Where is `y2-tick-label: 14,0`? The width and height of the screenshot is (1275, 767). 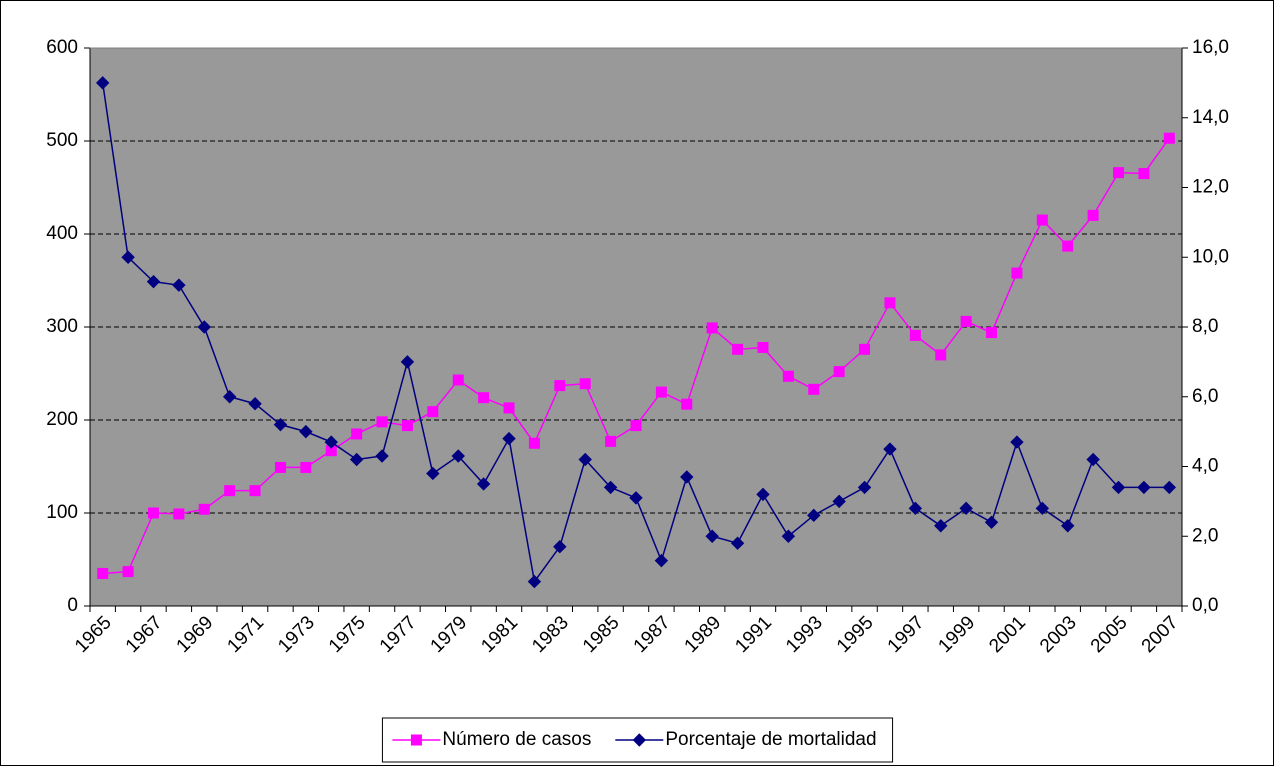 y2-tick-label: 14,0 is located at coordinates (1210, 117).